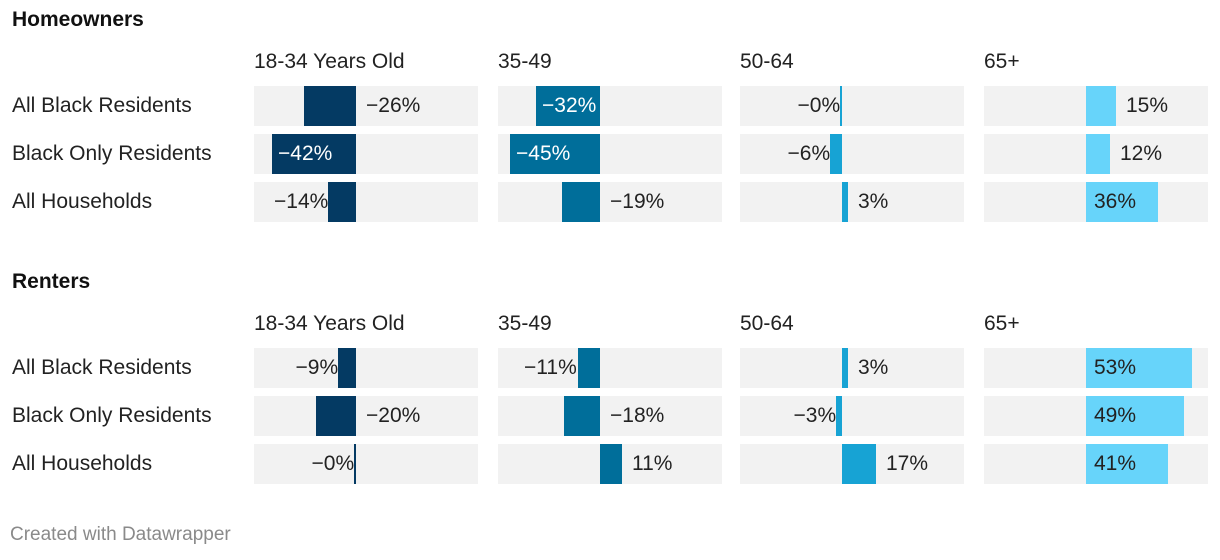 Image resolution: width=1220 pixels, height=560 pixels. What do you see at coordinates (652, 463) in the screenshot?
I see `data-label: 11%` at bounding box center [652, 463].